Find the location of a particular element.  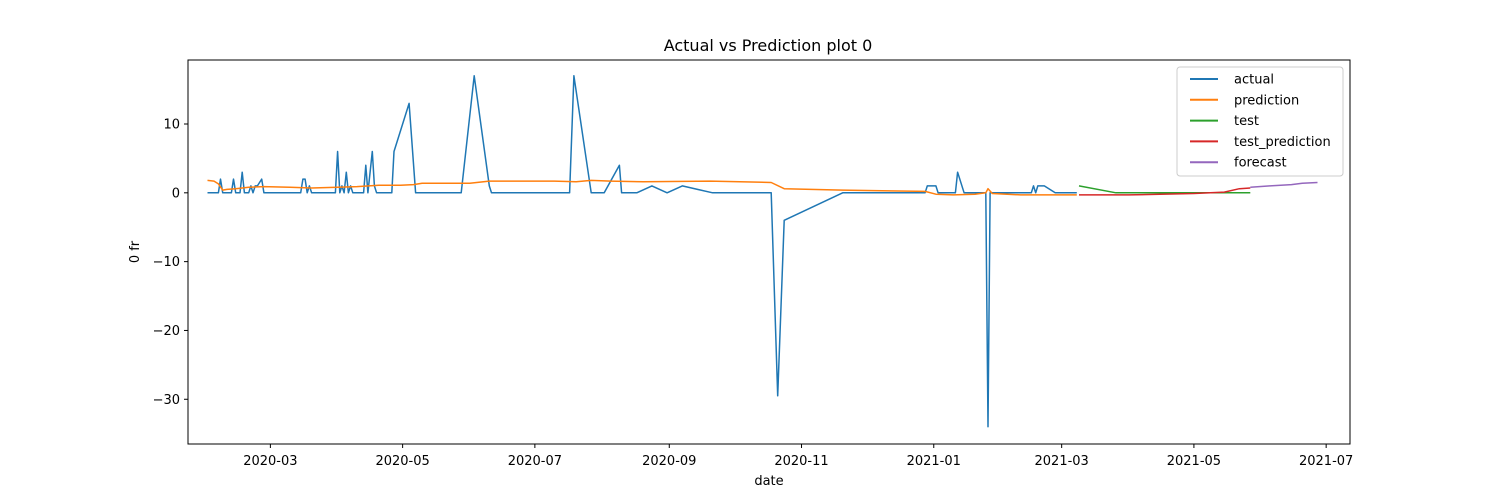

chart-title: Actual vs Prediction plot 0 is located at coordinates (768, 45).